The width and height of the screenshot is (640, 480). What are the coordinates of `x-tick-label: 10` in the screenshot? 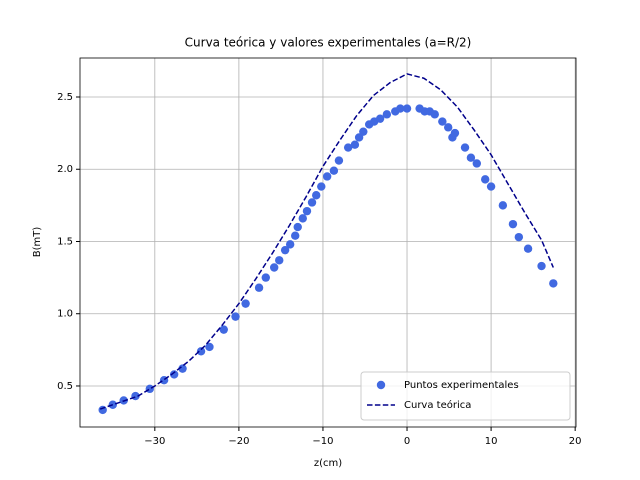 It's located at (491, 441).